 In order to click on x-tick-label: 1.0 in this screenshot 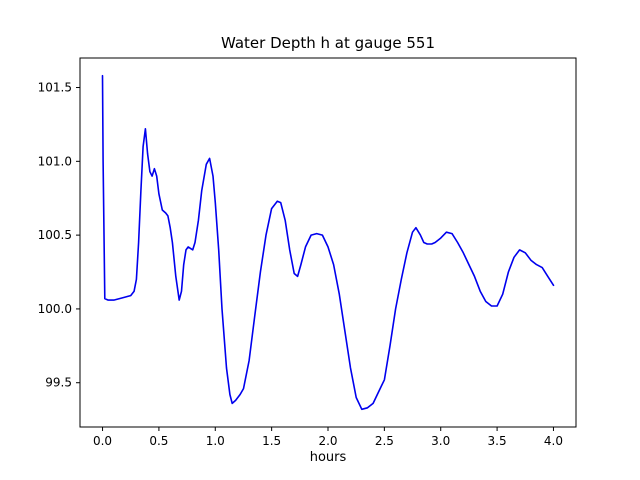, I will do `click(215, 441)`.